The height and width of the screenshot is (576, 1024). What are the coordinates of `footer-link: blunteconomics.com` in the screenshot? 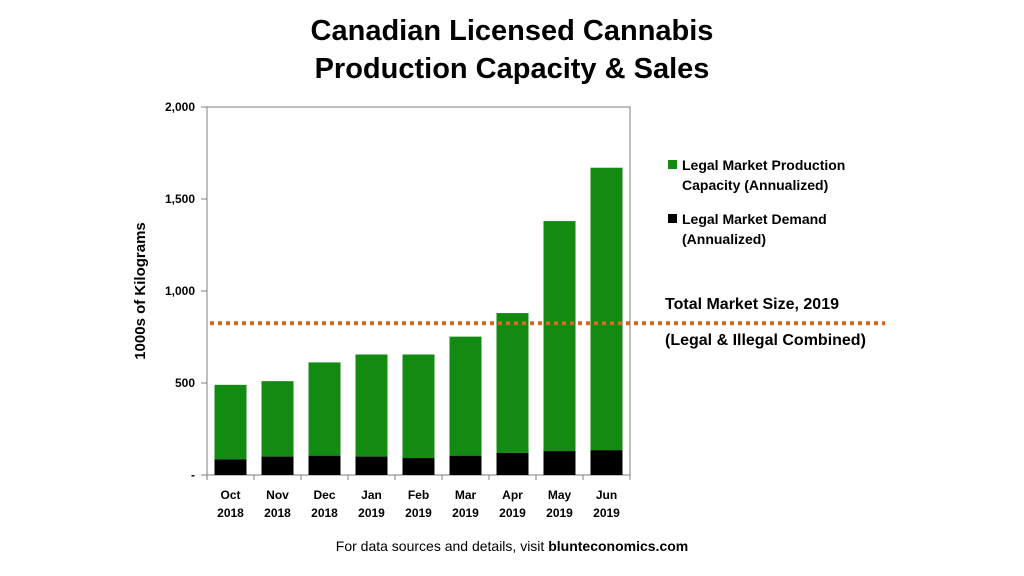 It's located at (618, 546).